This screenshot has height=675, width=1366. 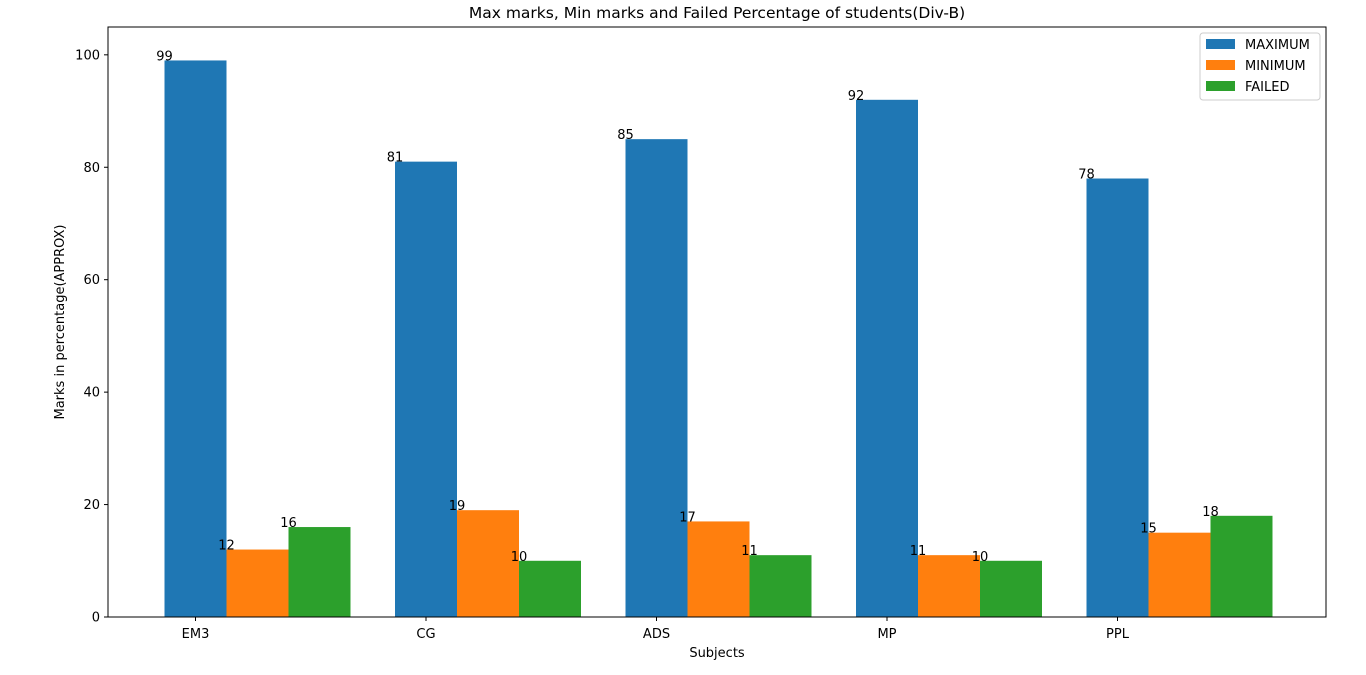 What do you see at coordinates (656, 378) in the screenshot?
I see `bar-maximum-ads` at bounding box center [656, 378].